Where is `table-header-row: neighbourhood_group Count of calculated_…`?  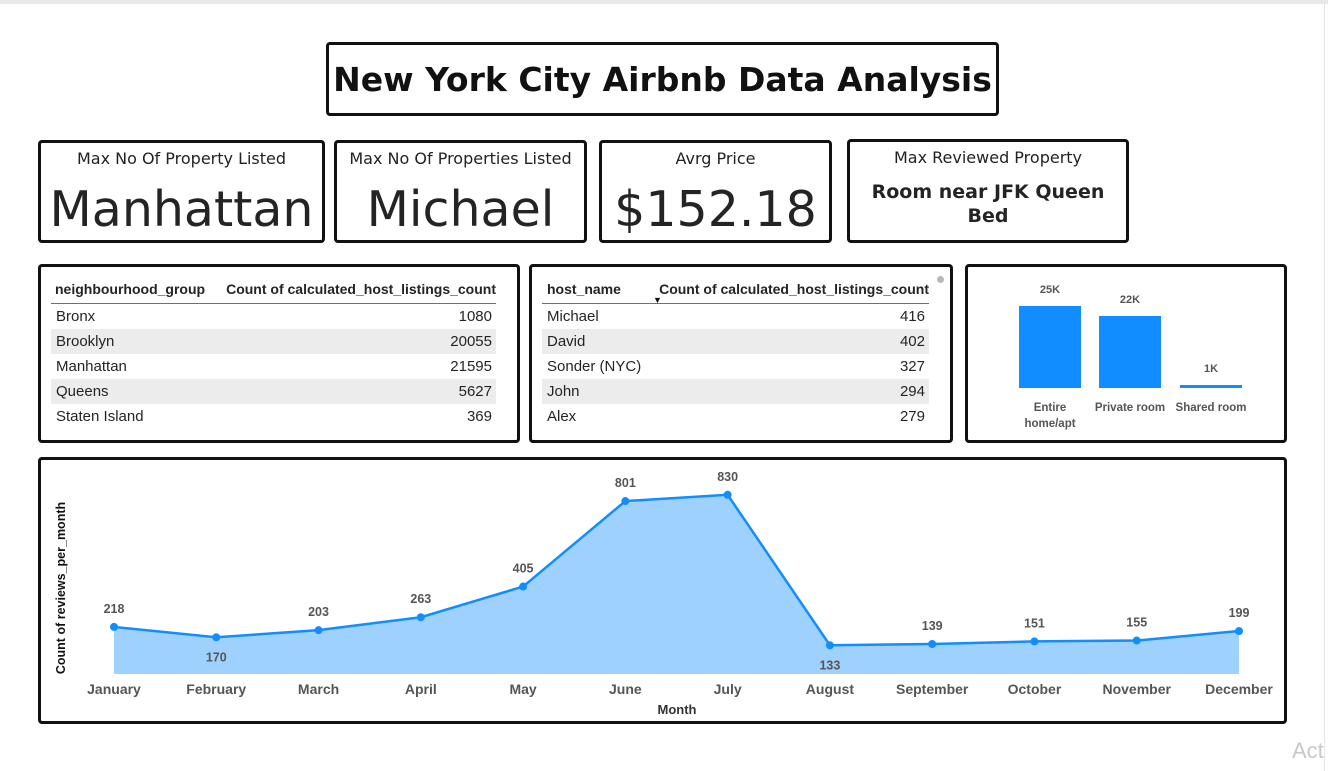
table-header-row: neighbourhood_group Count of calculated_… is located at coordinates (273, 287).